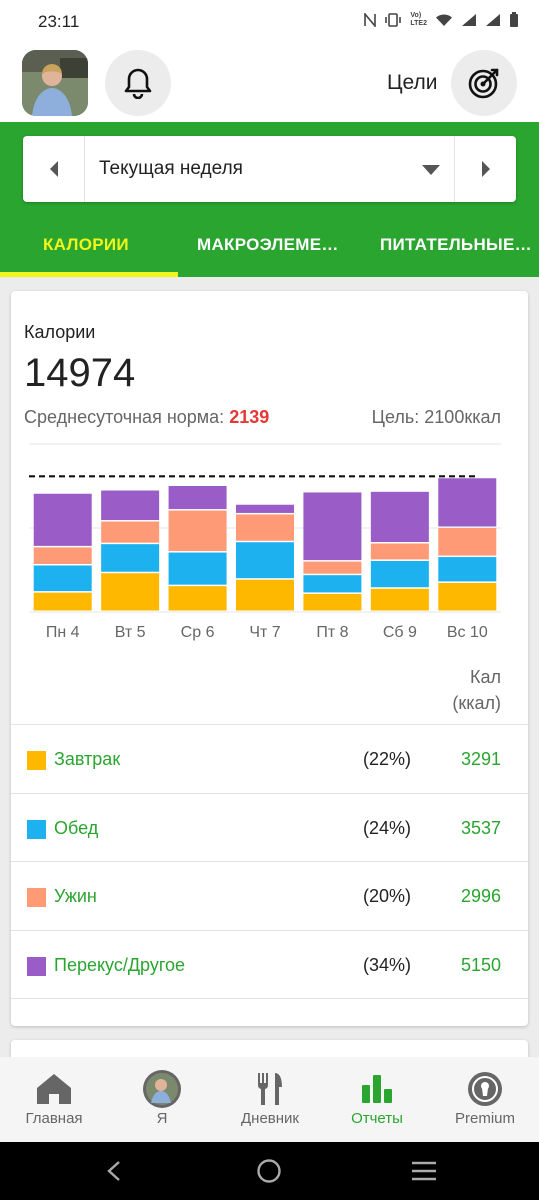  Describe the element at coordinates (514, 19) in the screenshot. I see `battery-icon` at that location.